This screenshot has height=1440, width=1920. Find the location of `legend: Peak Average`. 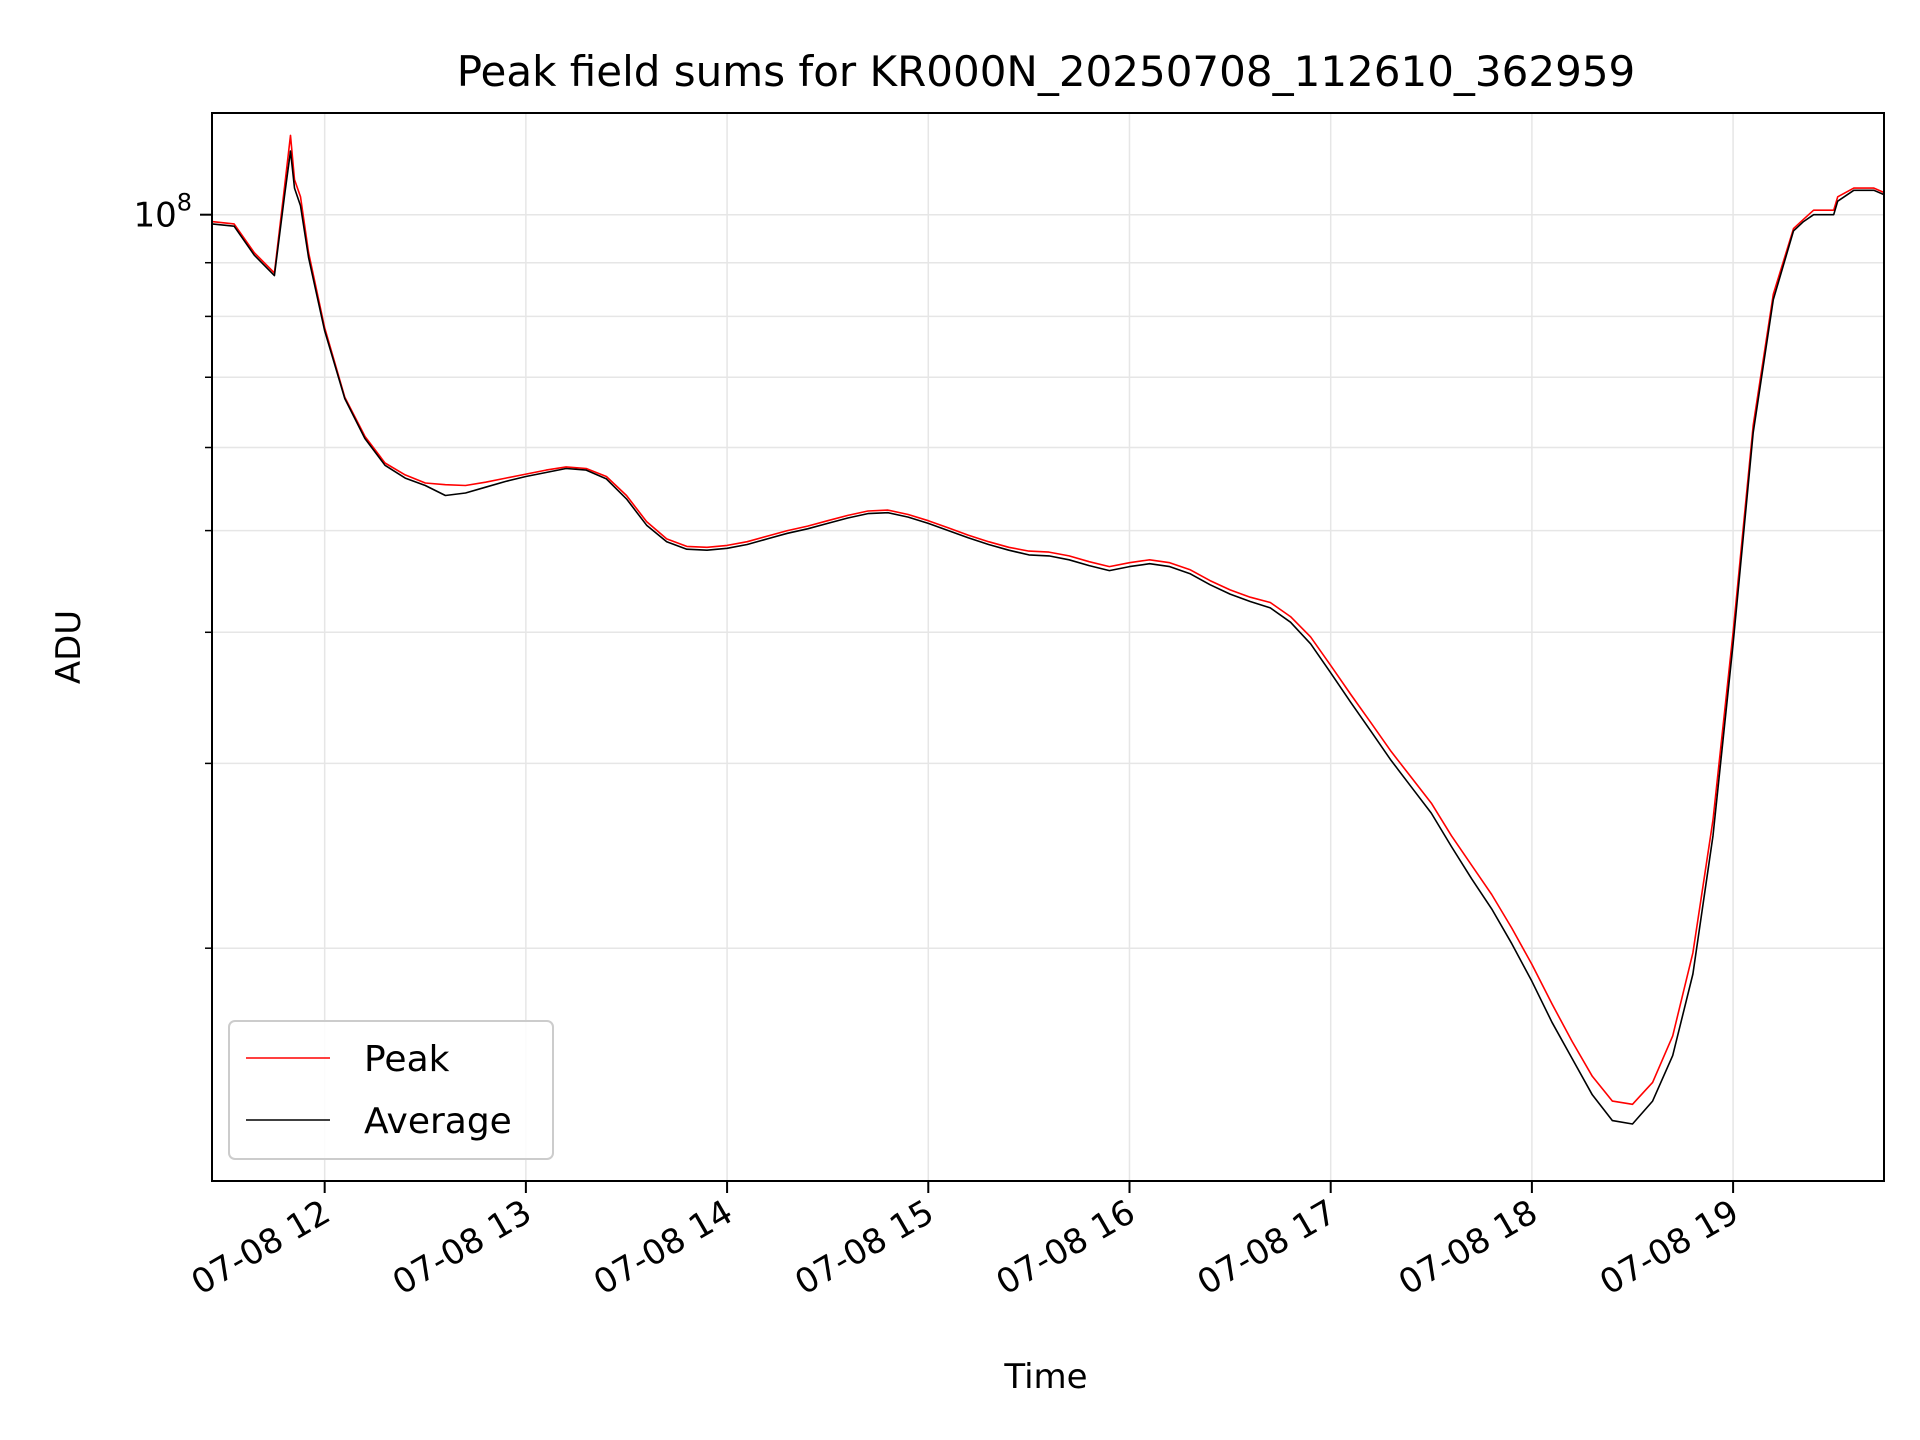

legend: Peak Average is located at coordinates (391, 1090).